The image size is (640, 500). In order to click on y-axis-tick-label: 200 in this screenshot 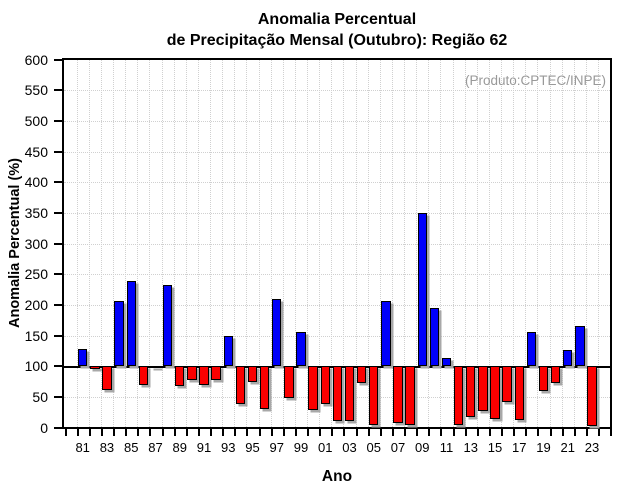, I will do `click(36, 304)`.